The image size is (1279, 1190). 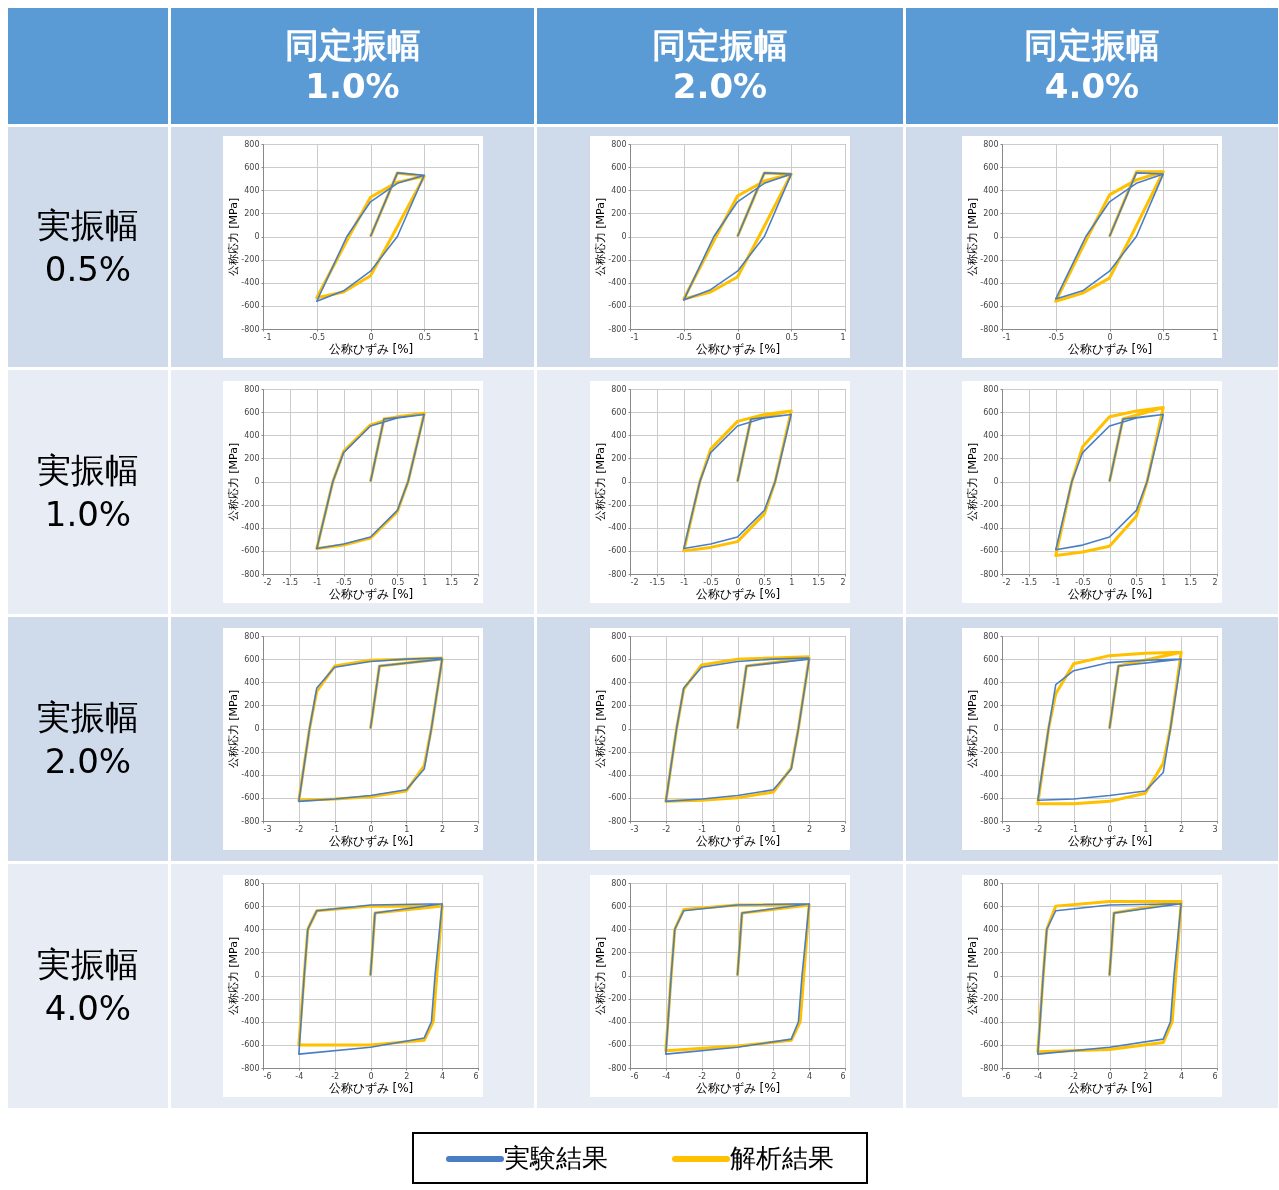 I want to click on x-tick-label: 4, so click(x=442, y=1076).